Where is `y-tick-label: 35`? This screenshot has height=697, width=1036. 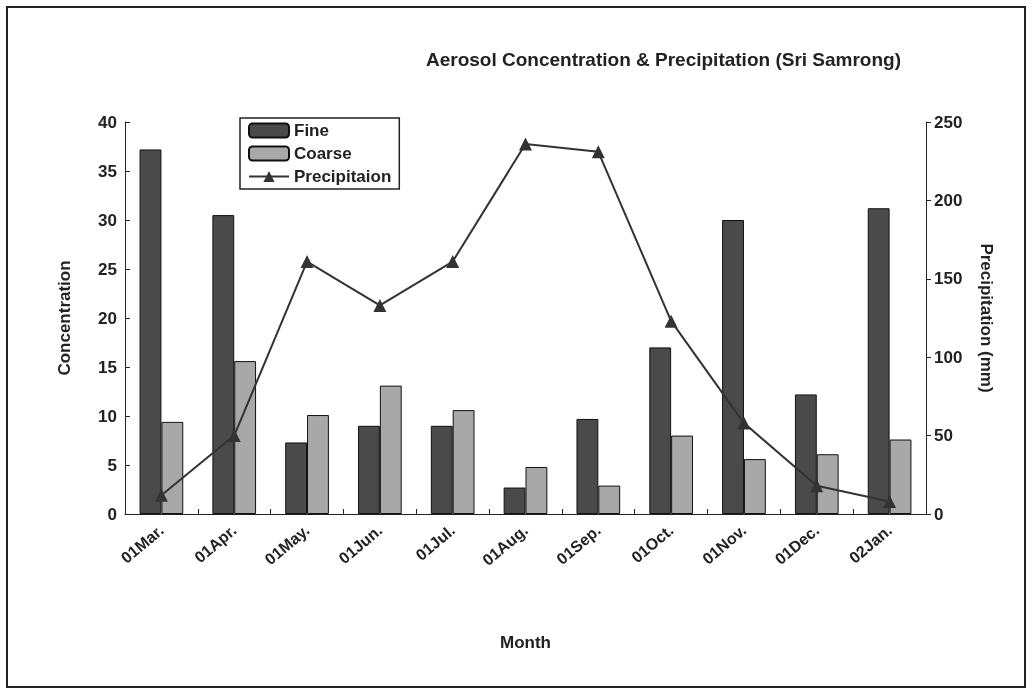 y-tick-label: 35 is located at coordinates (107, 171).